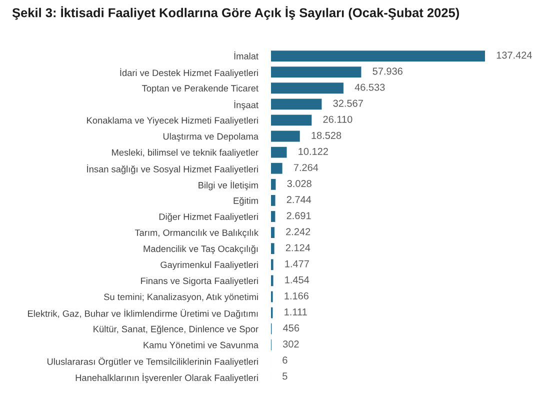  Describe the element at coordinates (201, 345) in the screenshot. I see `y-tick-label: Kamu Yönetimi ve Savunma` at that location.